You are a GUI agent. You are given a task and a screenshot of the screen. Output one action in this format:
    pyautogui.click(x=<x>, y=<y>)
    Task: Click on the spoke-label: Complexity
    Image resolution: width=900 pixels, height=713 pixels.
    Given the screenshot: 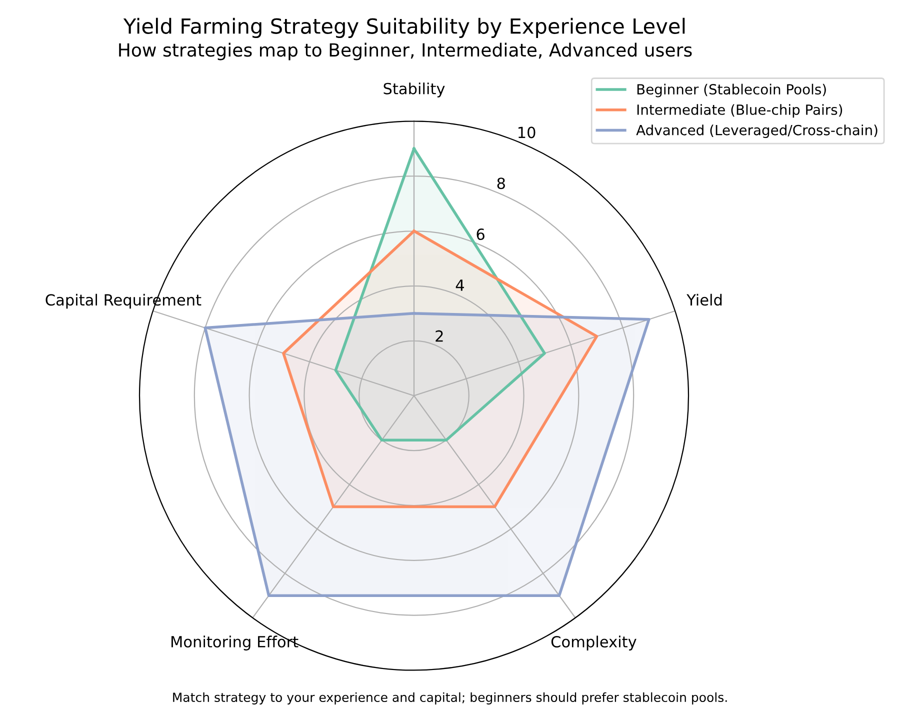 What is the action you would take?
    pyautogui.click(x=593, y=643)
    